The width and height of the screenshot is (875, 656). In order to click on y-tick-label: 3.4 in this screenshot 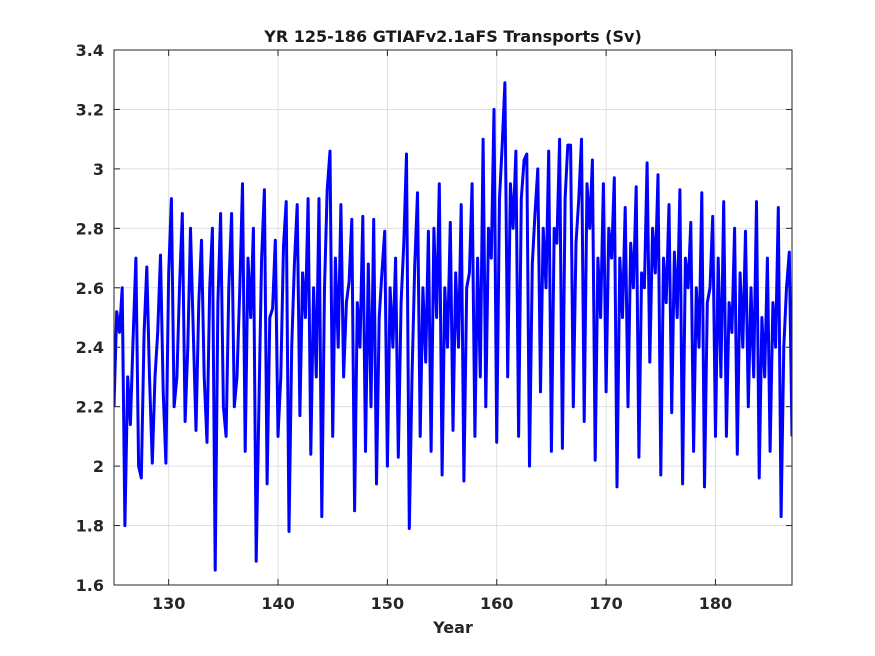, I will do `click(90, 50)`.